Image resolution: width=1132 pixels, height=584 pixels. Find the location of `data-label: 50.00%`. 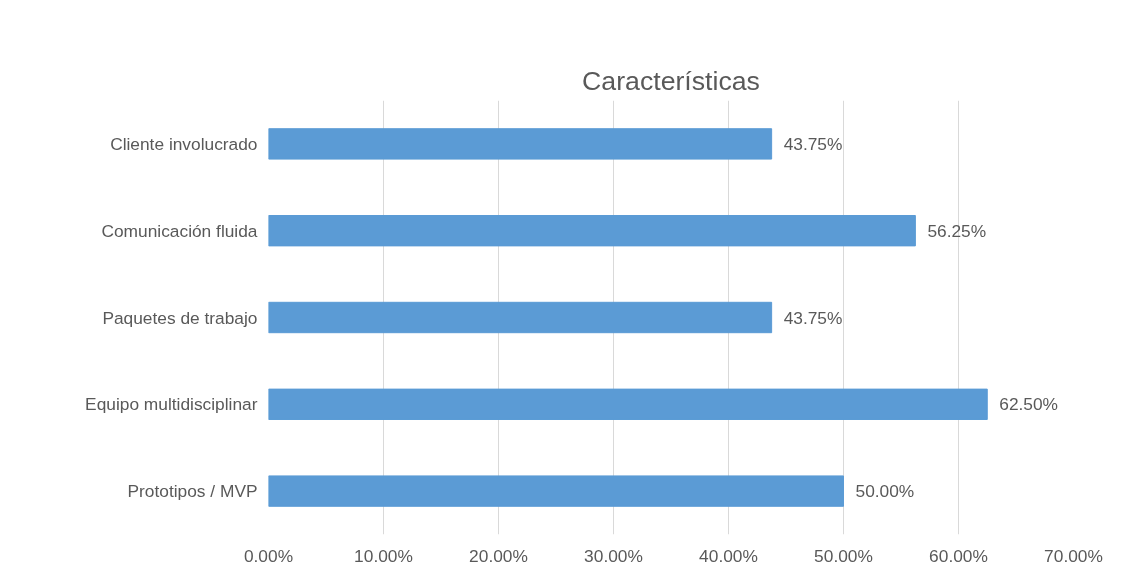

data-label: 50.00% is located at coordinates (885, 491).